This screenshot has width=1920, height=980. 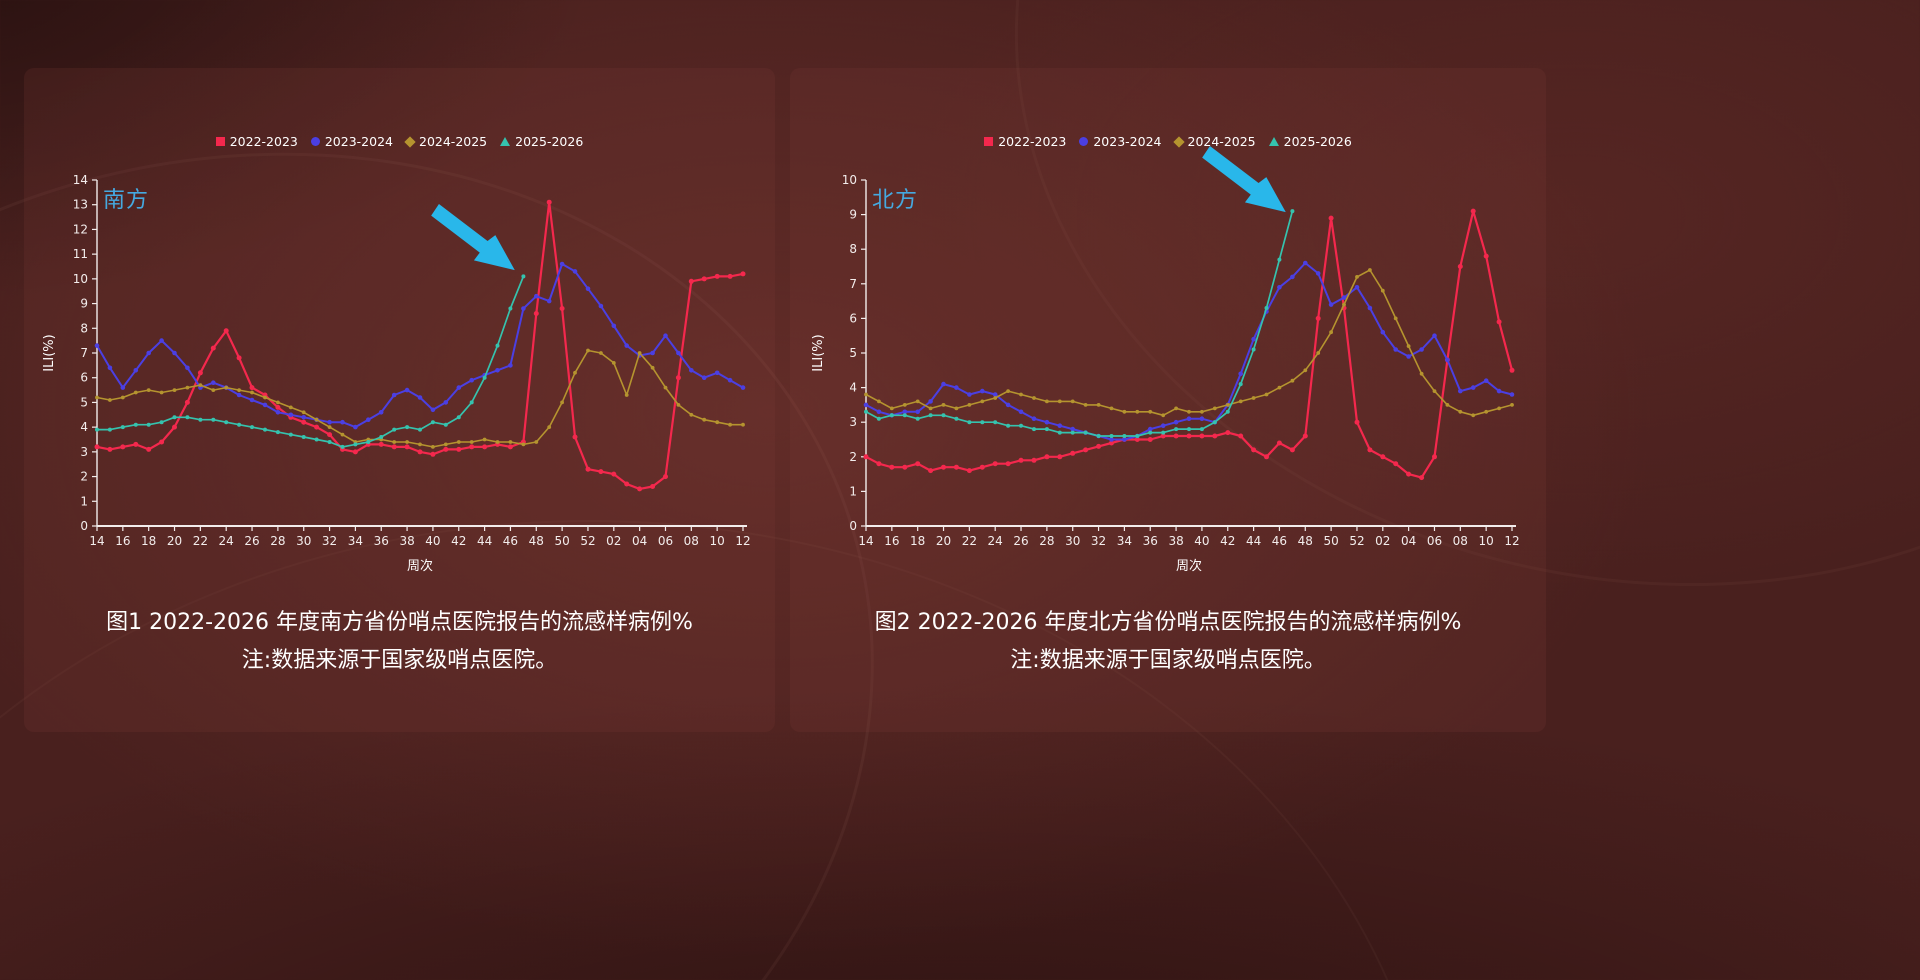 What do you see at coordinates (406, 541) in the screenshot?
I see `svg-text: 38` at bounding box center [406, 541].